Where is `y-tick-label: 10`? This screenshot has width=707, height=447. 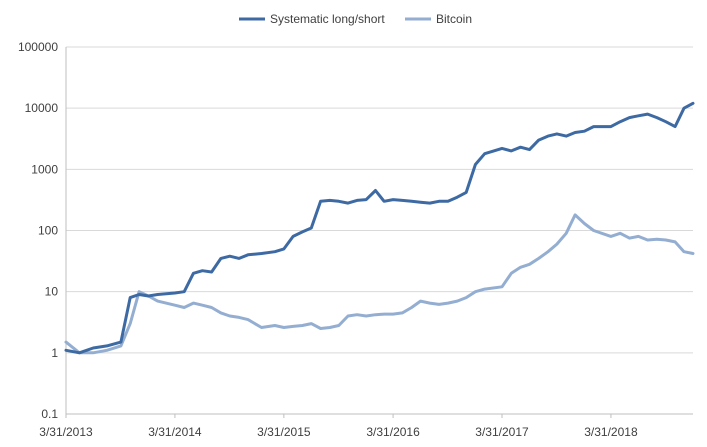 y-tick-label: 10 is located at coordinates (52, 292).